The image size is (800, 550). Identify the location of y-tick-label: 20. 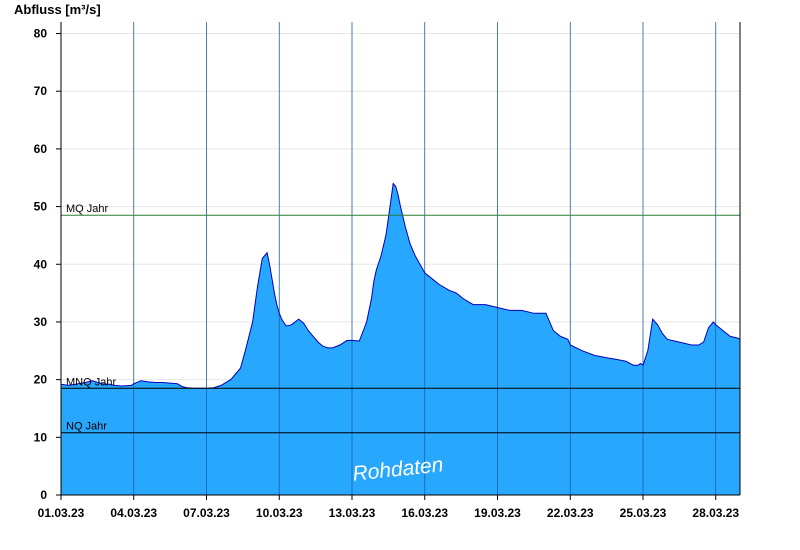
(41, 380).